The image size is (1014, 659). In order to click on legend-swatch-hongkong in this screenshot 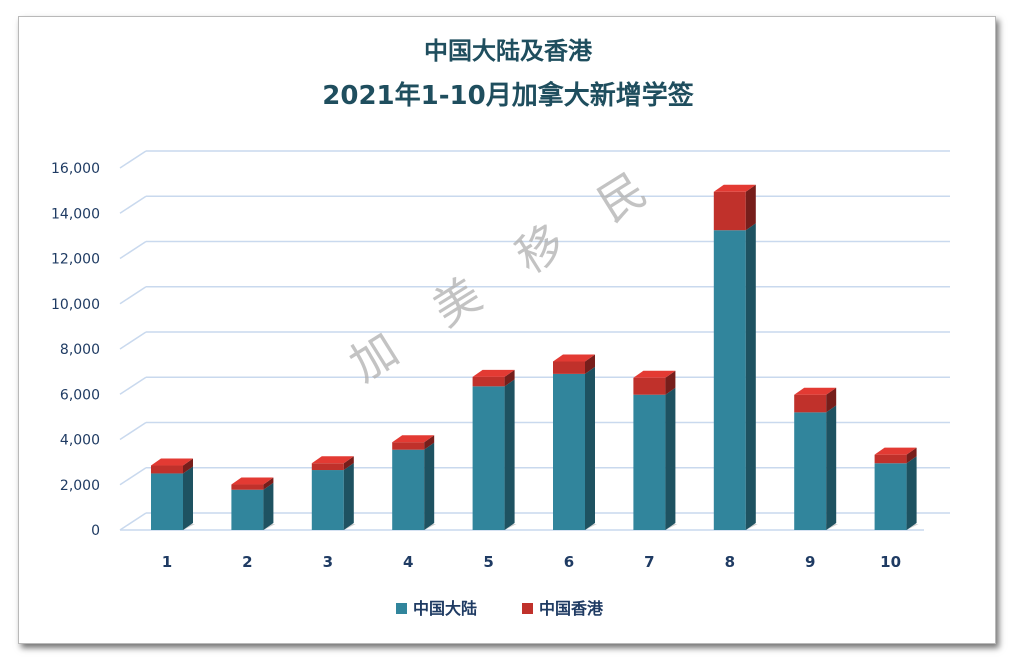, I will do `click(527, 608)`.